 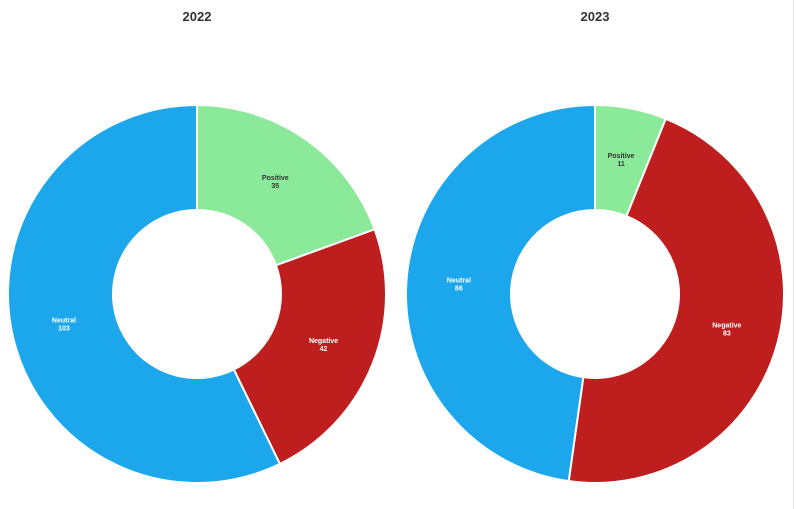 What do you see at coordinates (64, 325) in the screenshot?
I see `slice-label-neutral-2022: Neutral 103` at bounding box center [64, 325].